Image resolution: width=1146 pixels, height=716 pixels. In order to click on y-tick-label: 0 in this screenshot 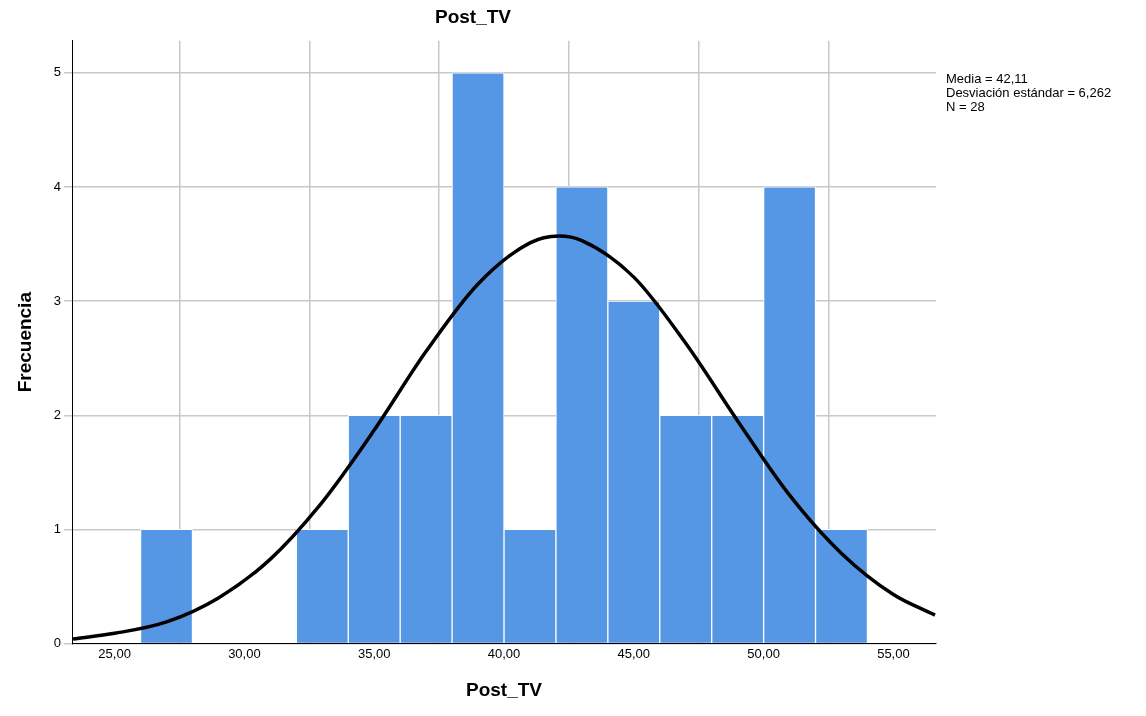, I will do `click(57, 643)`.